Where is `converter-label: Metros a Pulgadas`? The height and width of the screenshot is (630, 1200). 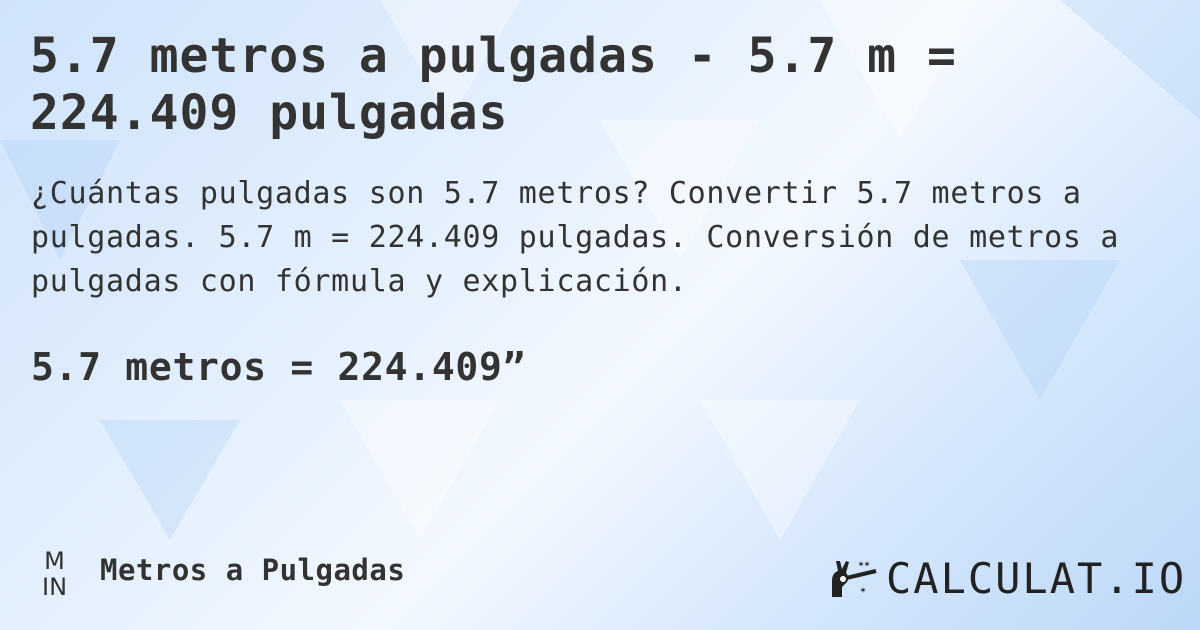
converter-label: Metros a Pulgadas is located at coordinates (253, 570).